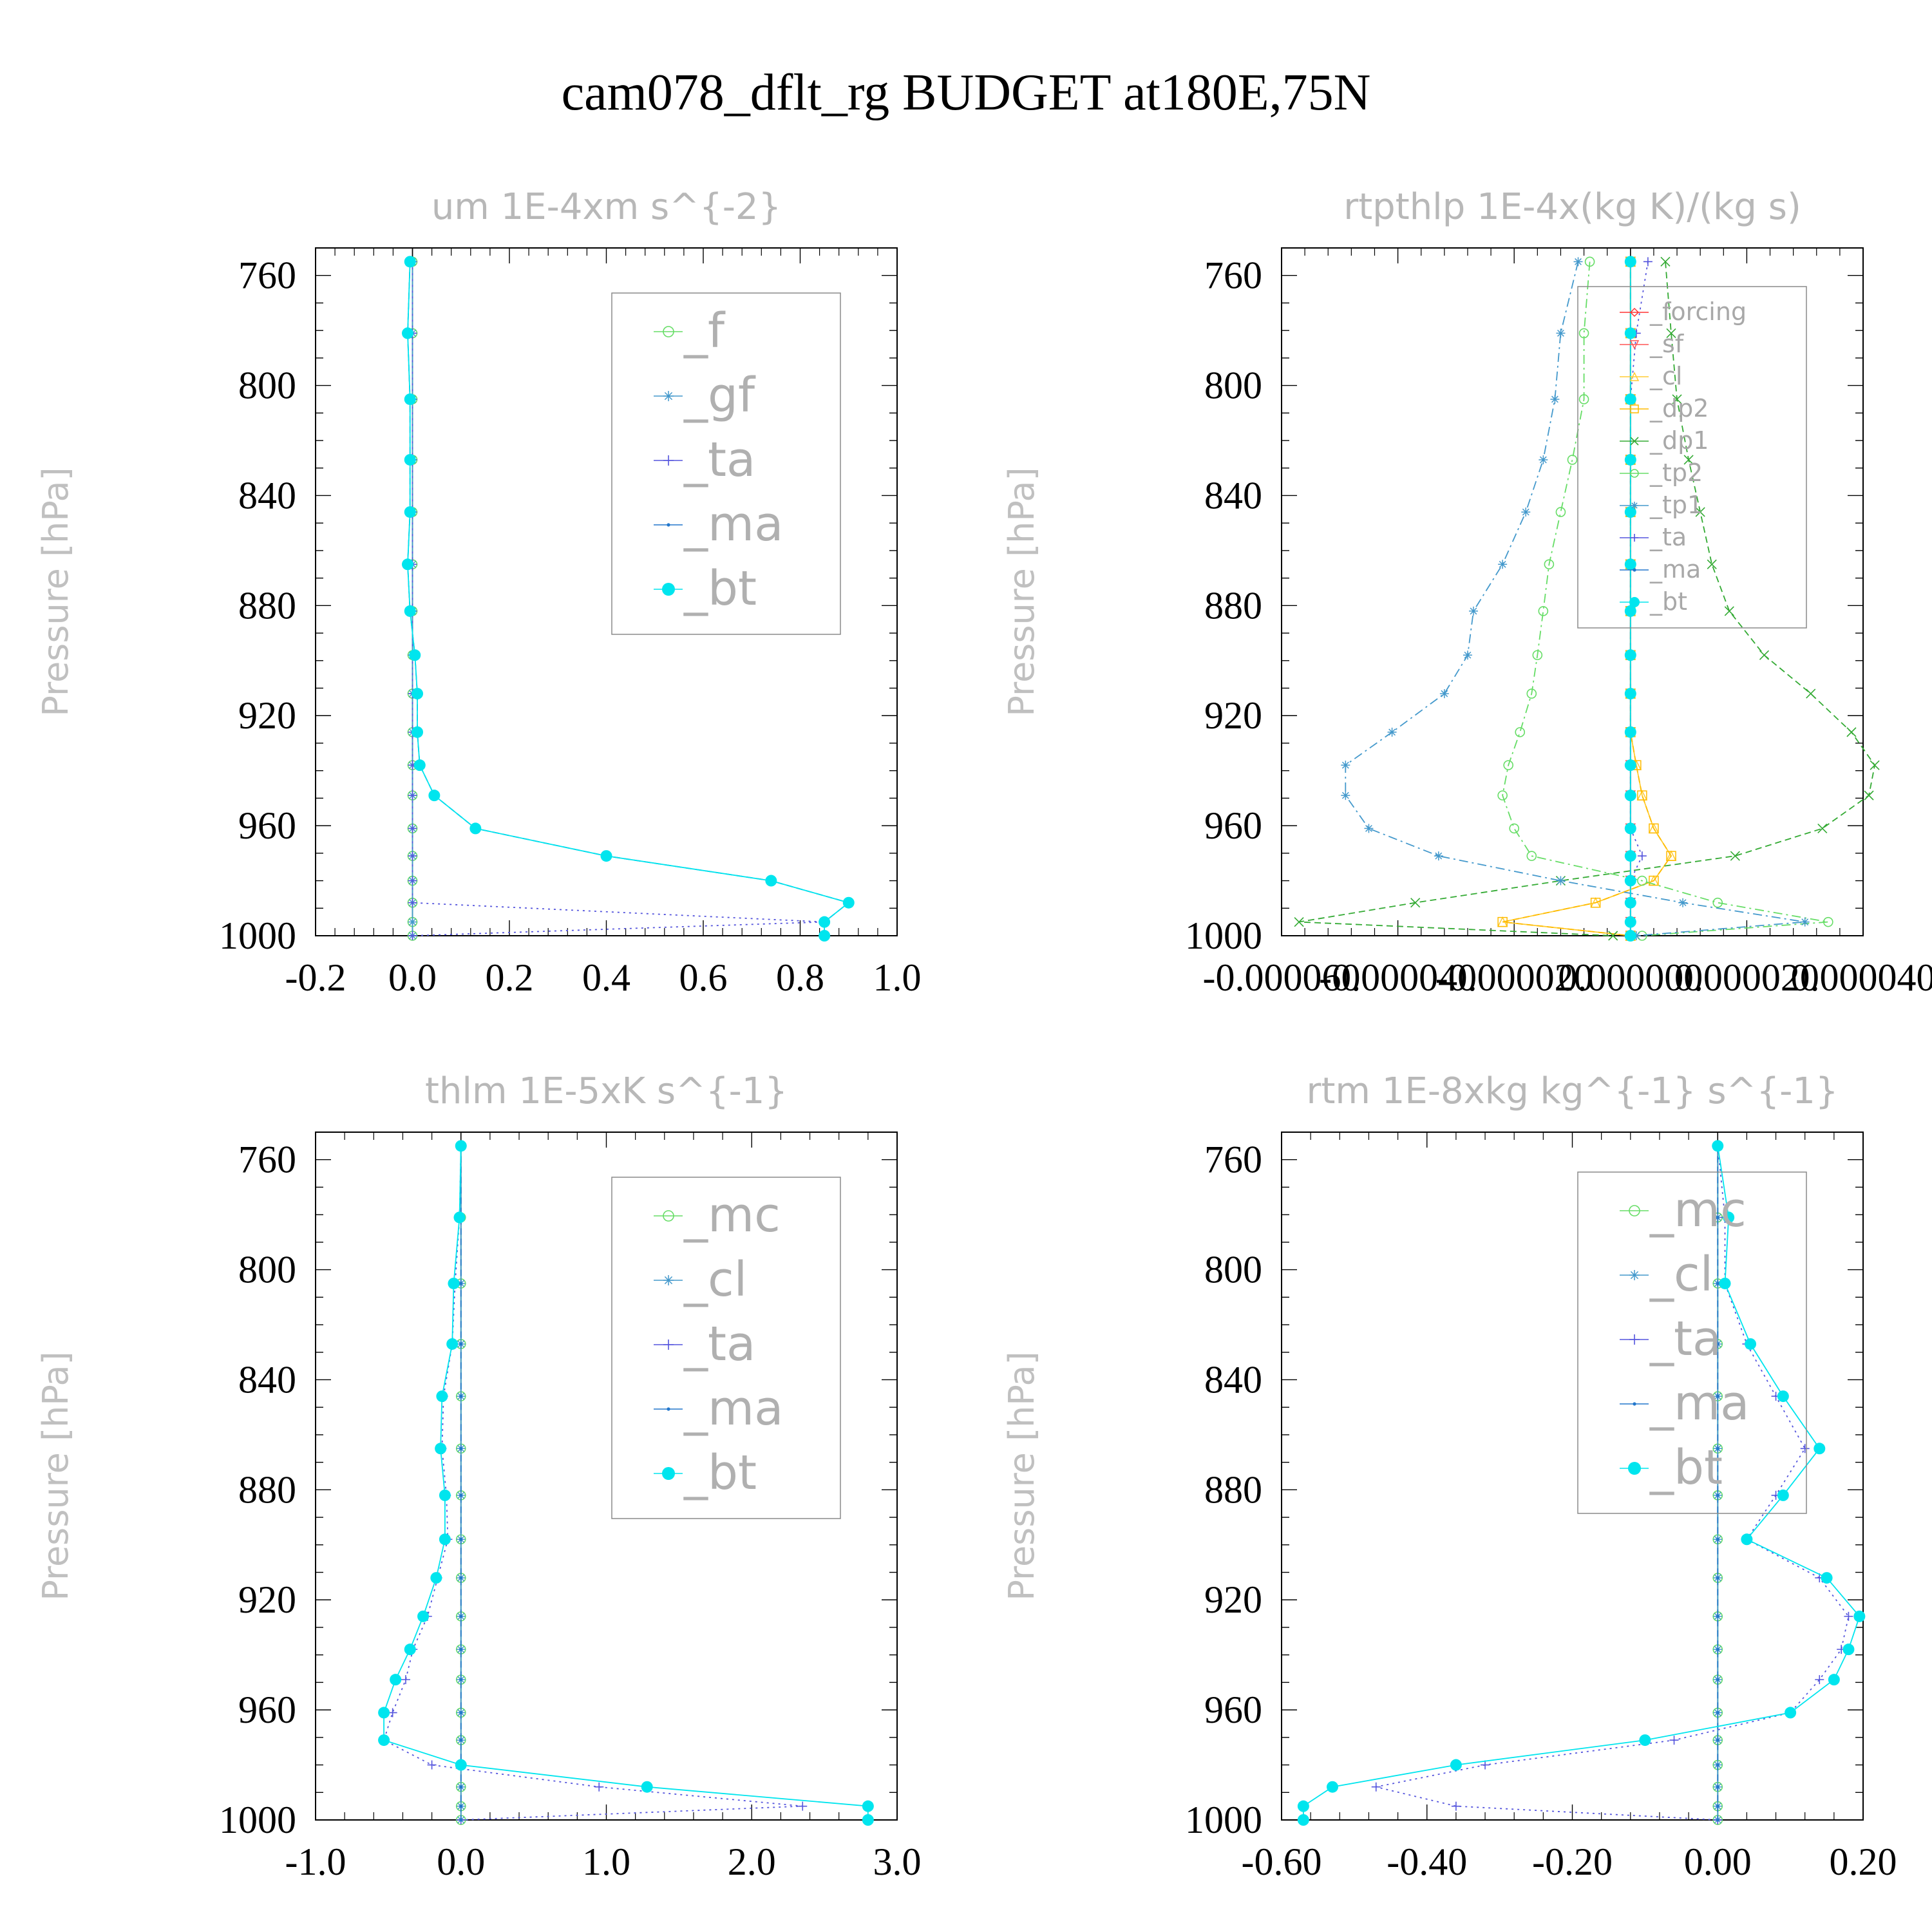  I want to click on legend-entry: _ma, so click(1684, 1403).